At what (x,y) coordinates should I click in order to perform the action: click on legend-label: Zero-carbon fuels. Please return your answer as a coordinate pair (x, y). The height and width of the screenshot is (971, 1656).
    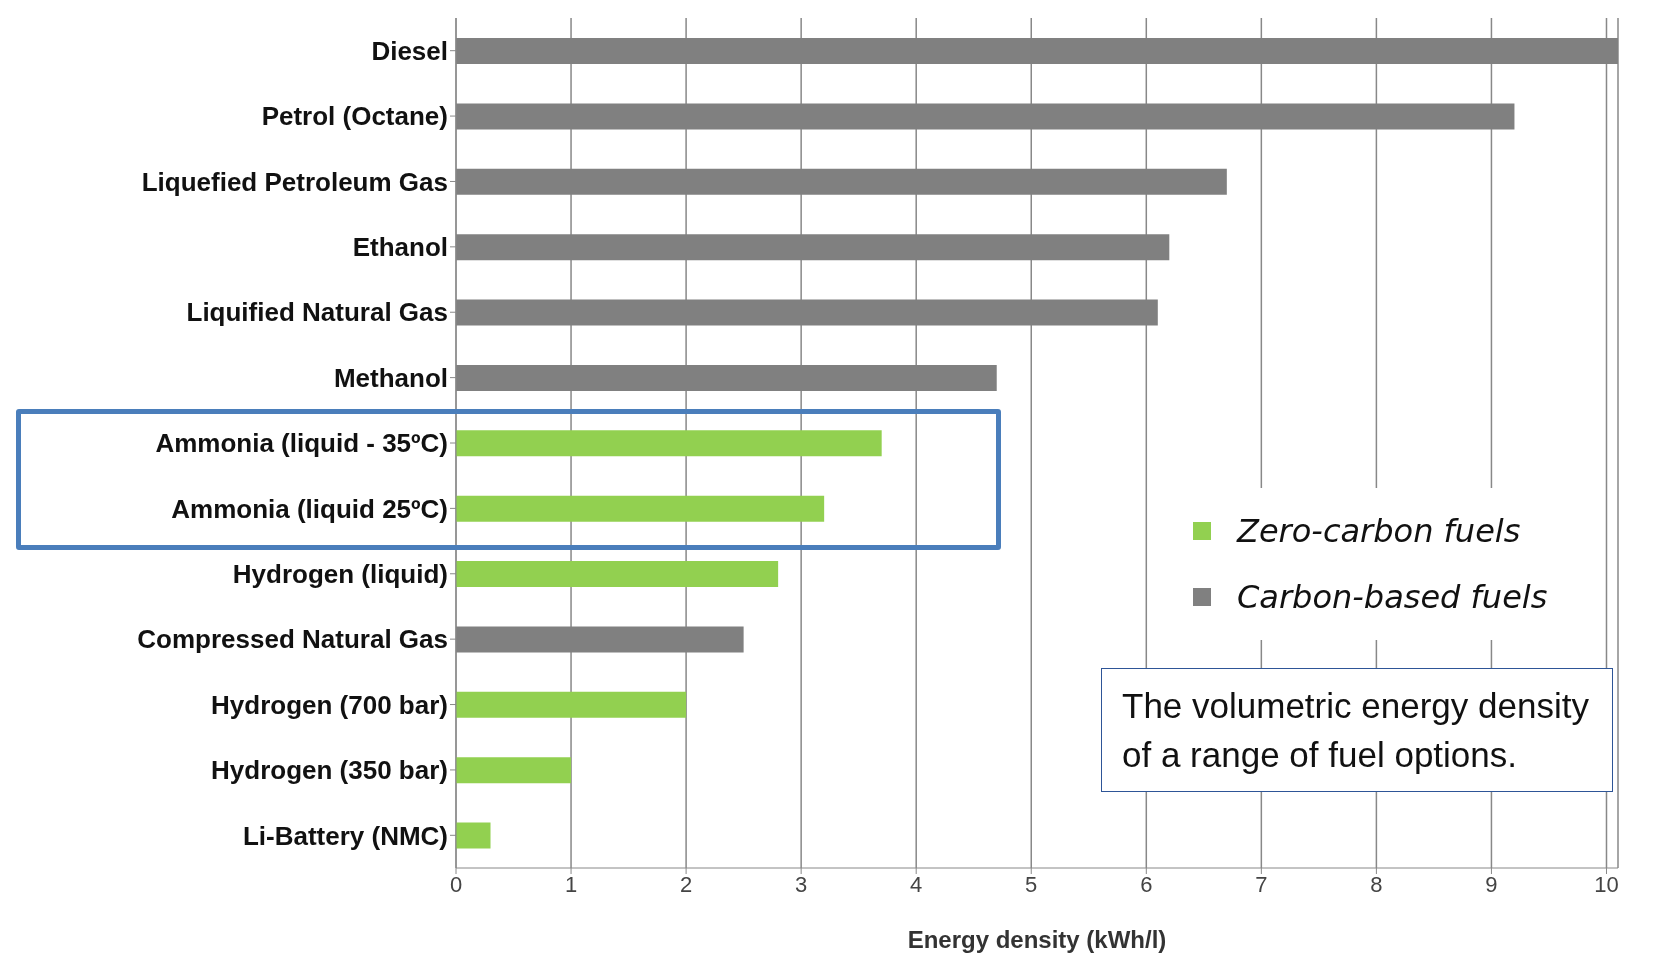
    Looking at the image, I should click on (1379, 531).